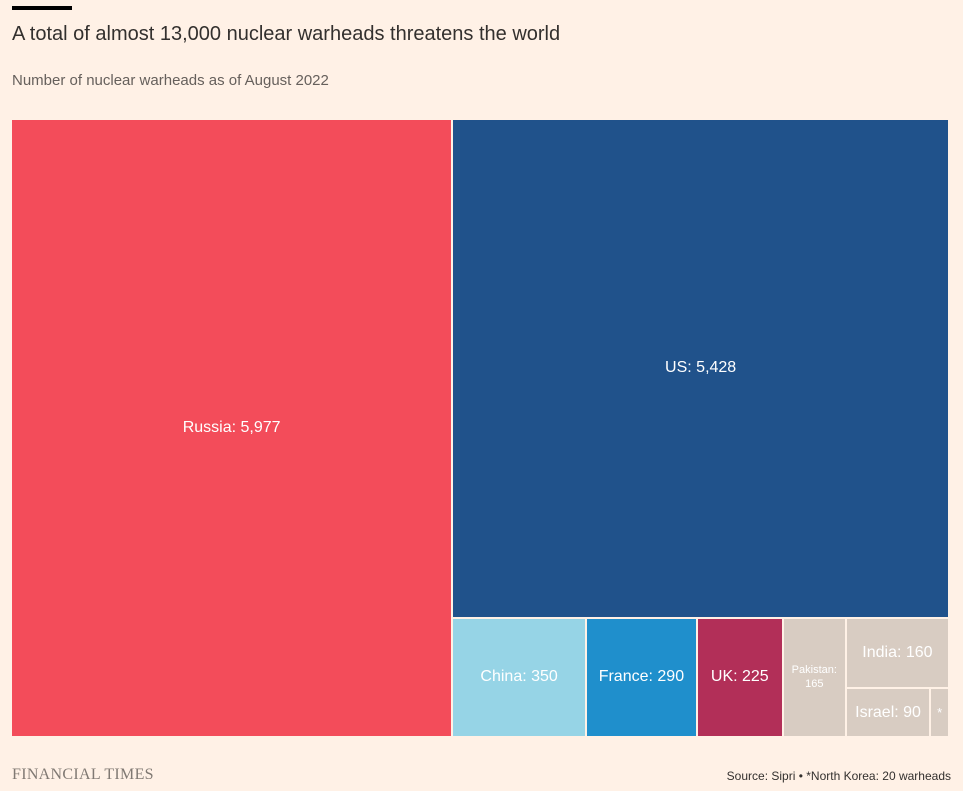  Describe the element at coordinates (42, 8) in the screenshot. I see `top-rule` at that location.